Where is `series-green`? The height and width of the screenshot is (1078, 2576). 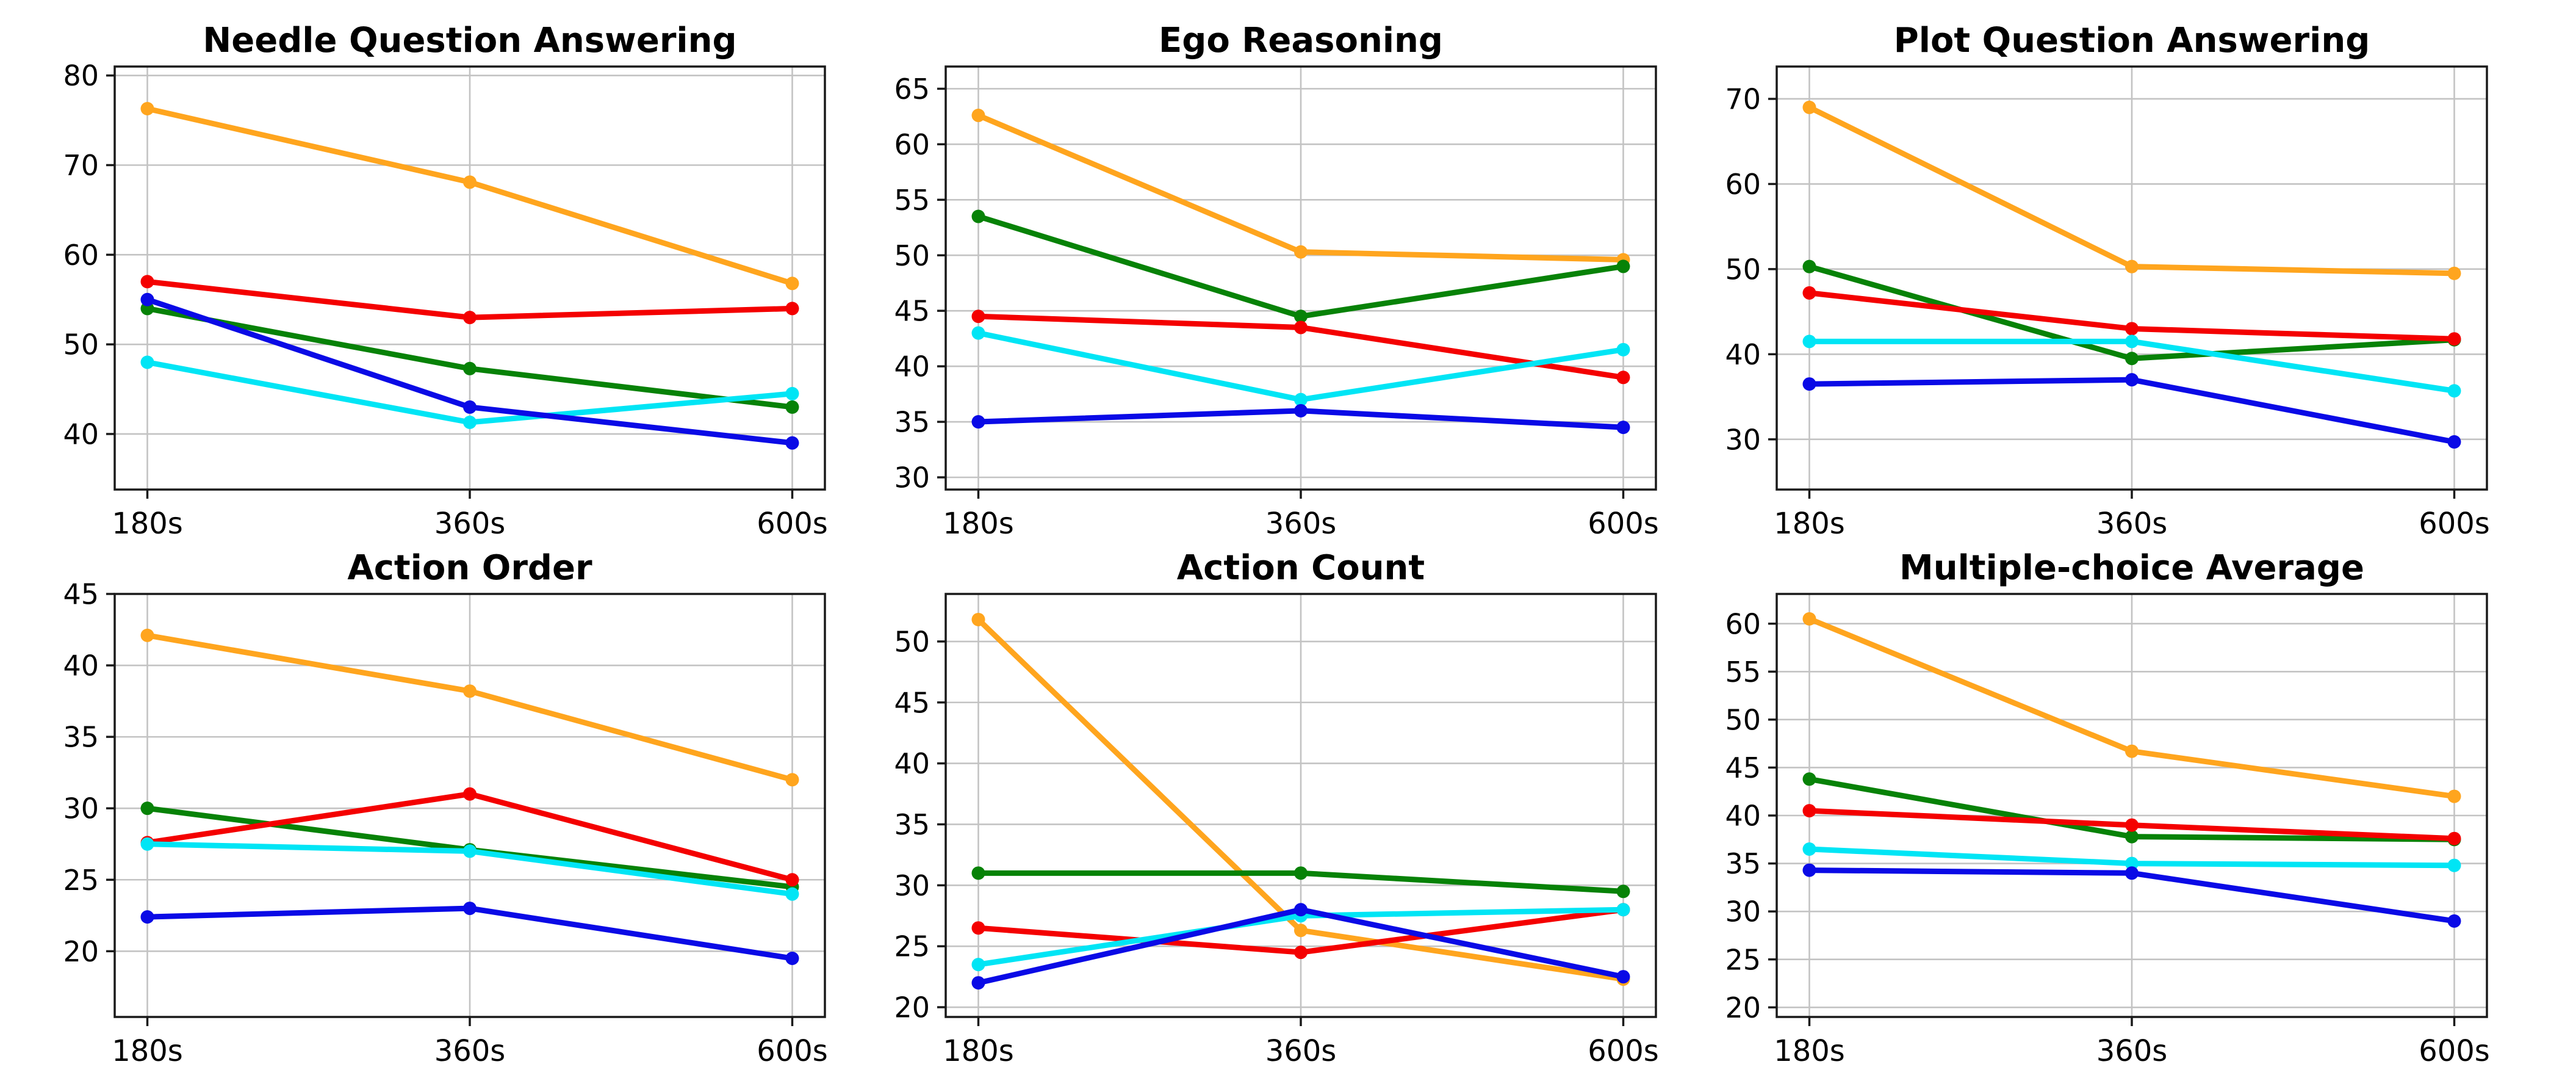 series-green is located at coordinates (1300, 266).